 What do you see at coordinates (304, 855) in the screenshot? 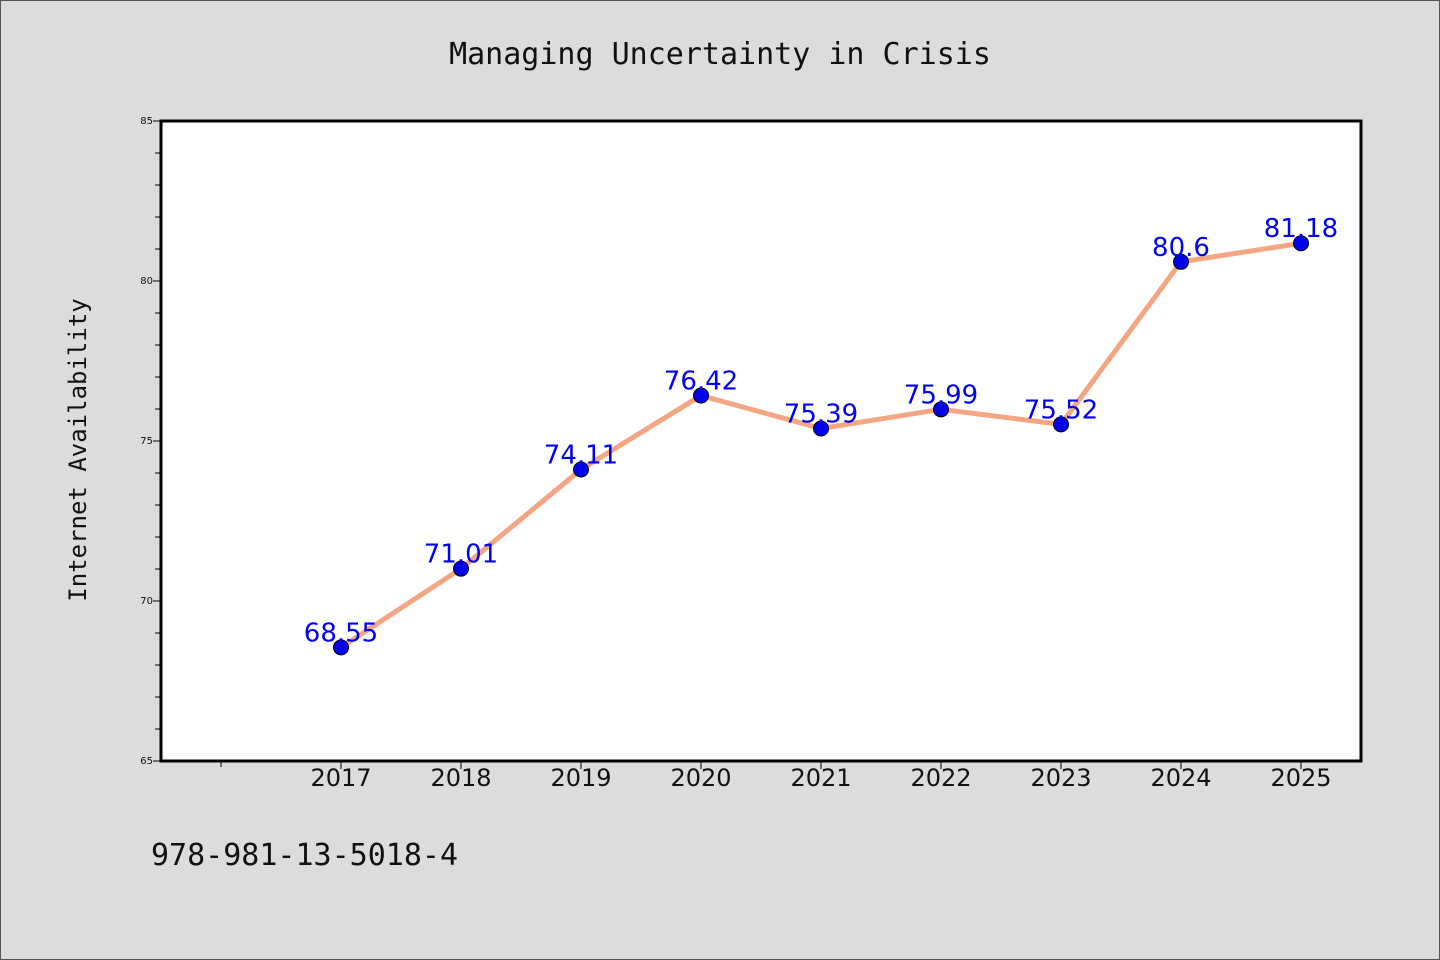
I see `isbn-text: 978-981-13-5018-4` at bounding box center [304, 855].